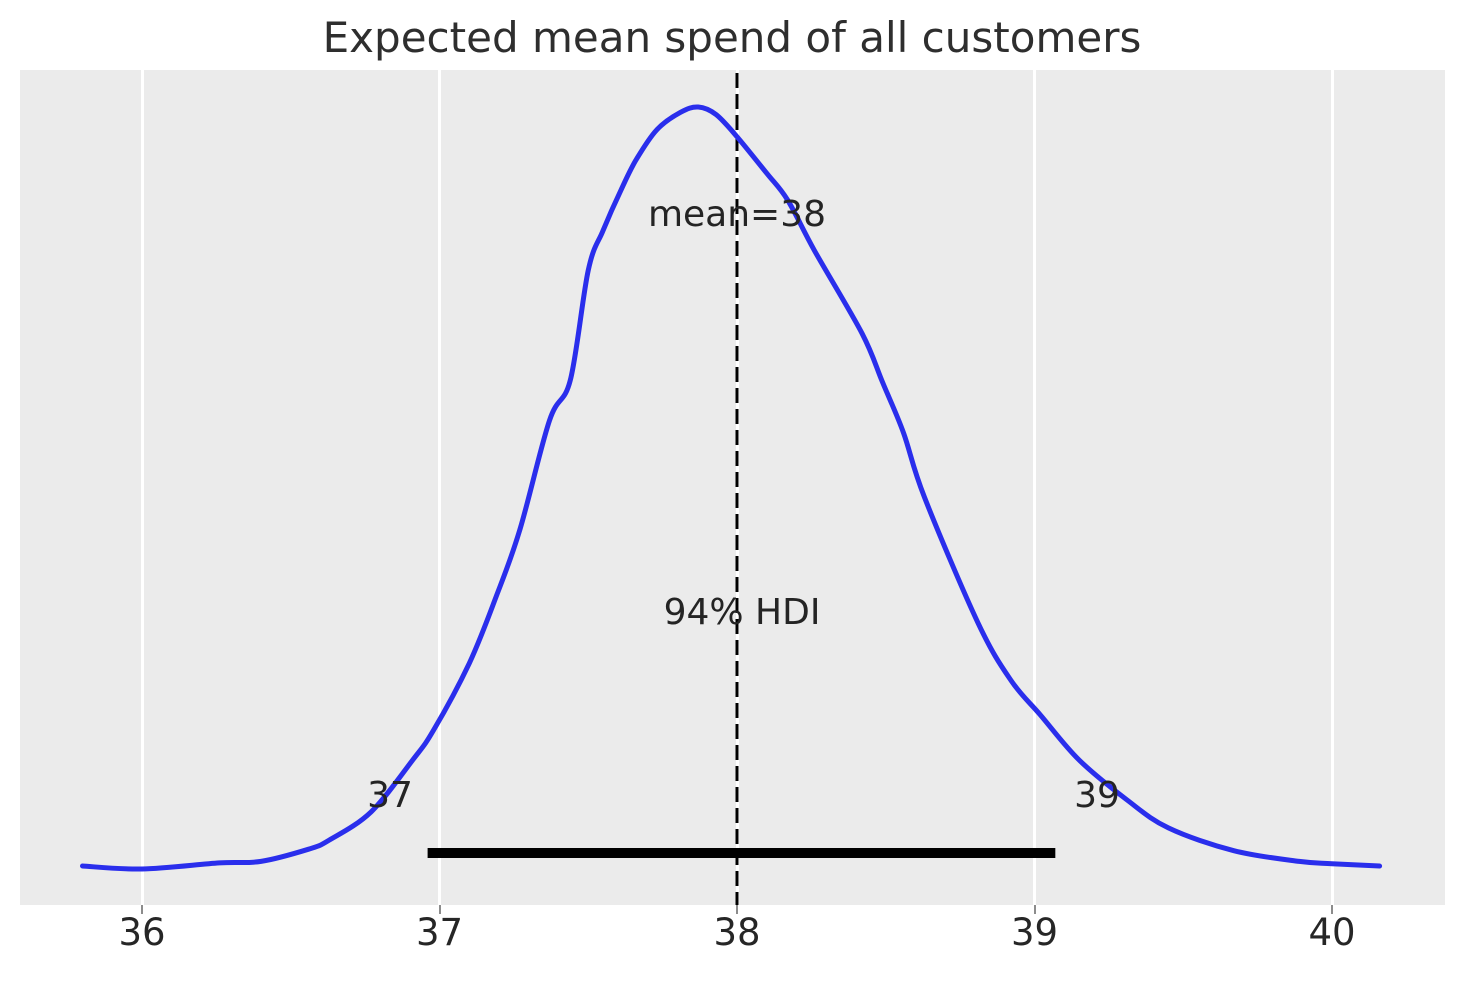 This screenshot has height=983, width=1463. I want to click on x-tick-label: 40, so click(1332, 932).